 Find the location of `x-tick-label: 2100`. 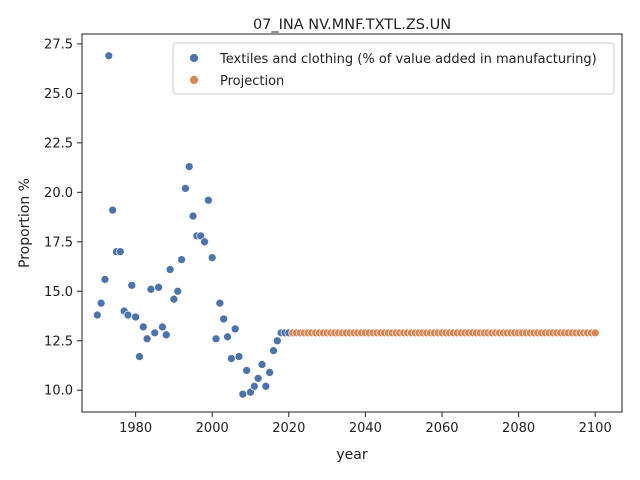

x-tick-label: 2100 is located at coordinates (595, 428).